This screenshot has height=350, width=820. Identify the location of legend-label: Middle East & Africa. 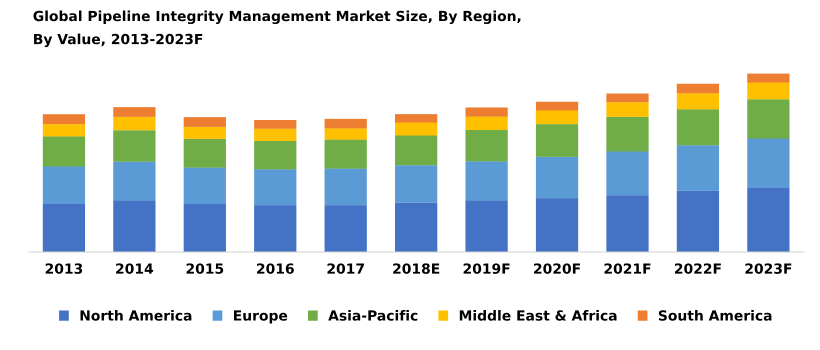
(538, 315).